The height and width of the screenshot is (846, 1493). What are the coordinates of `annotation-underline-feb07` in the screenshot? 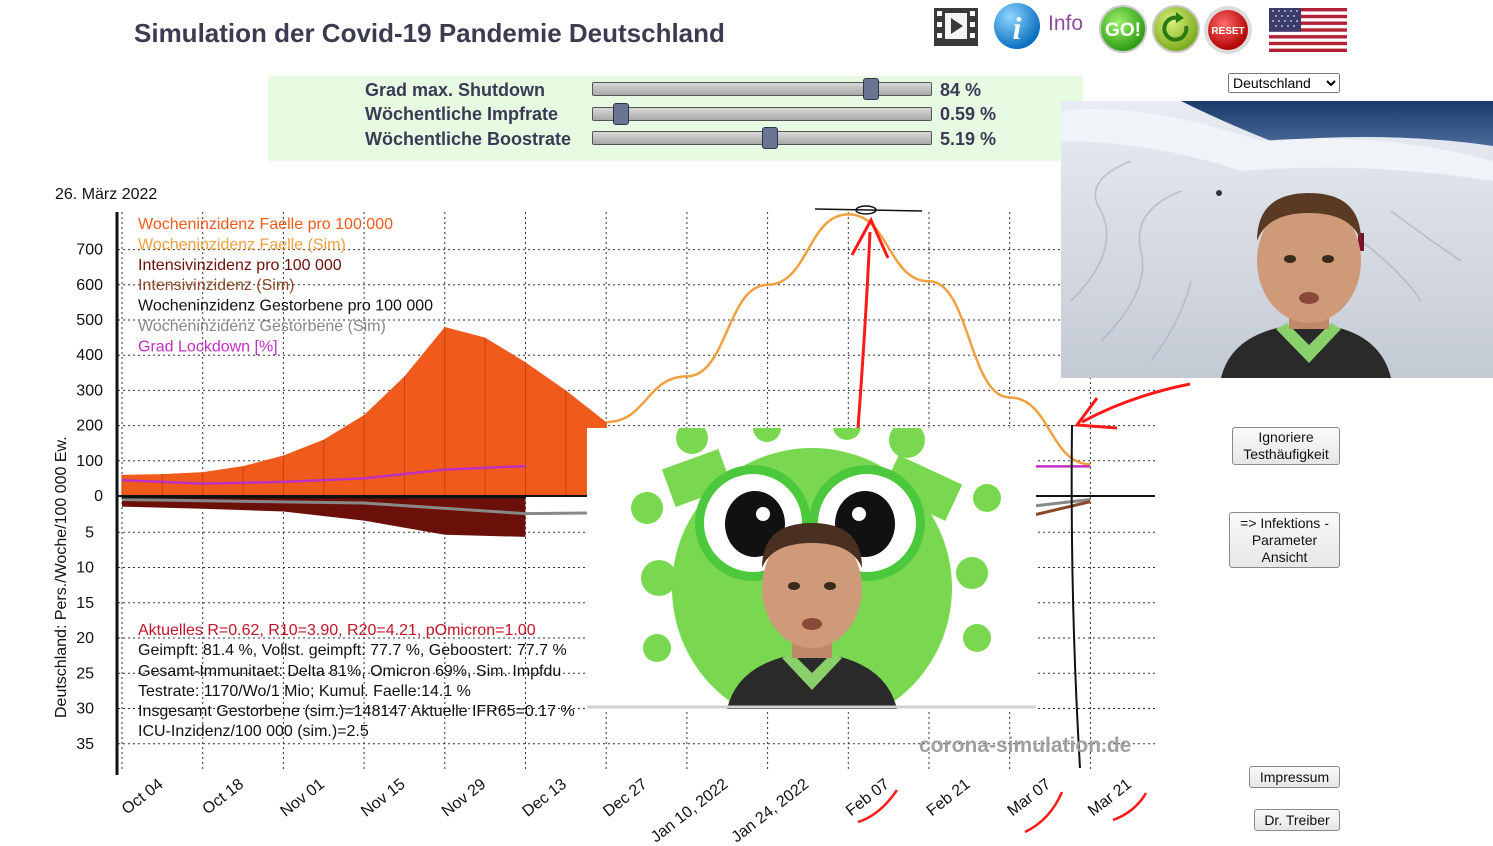 It's located at (878, 806).